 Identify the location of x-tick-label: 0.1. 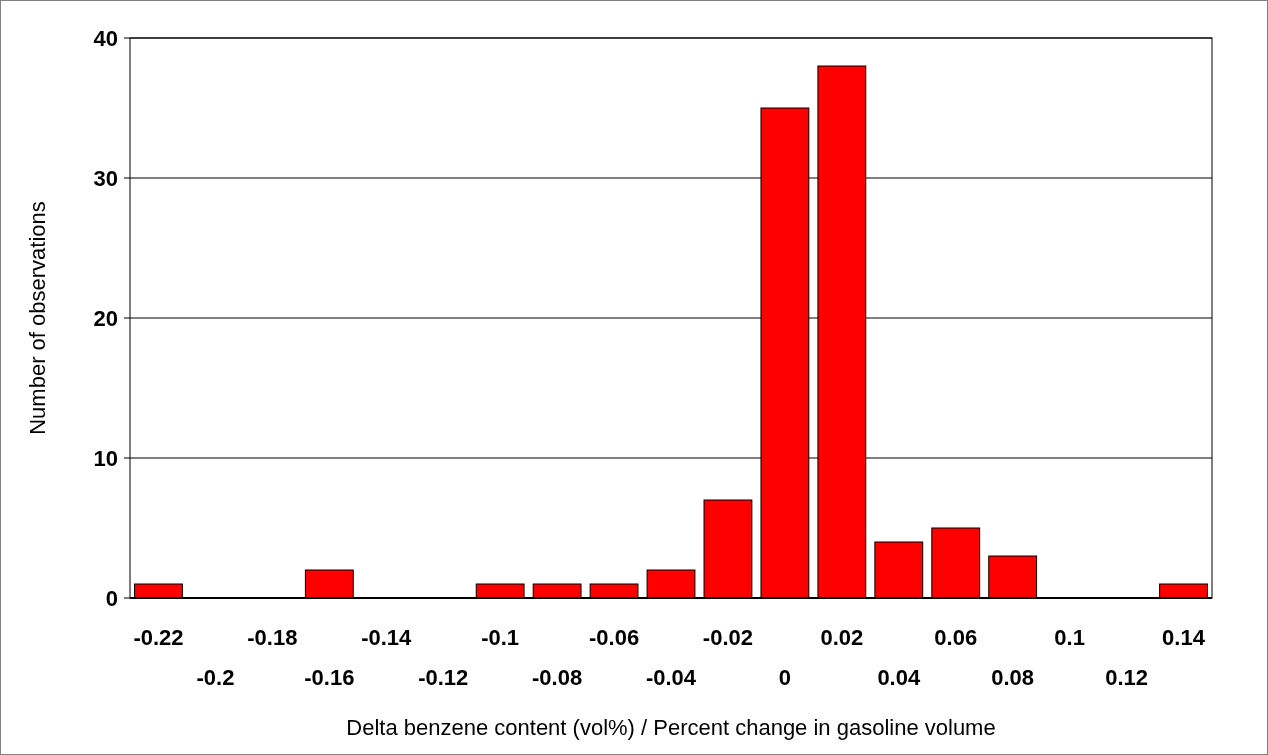
(1069, 637).